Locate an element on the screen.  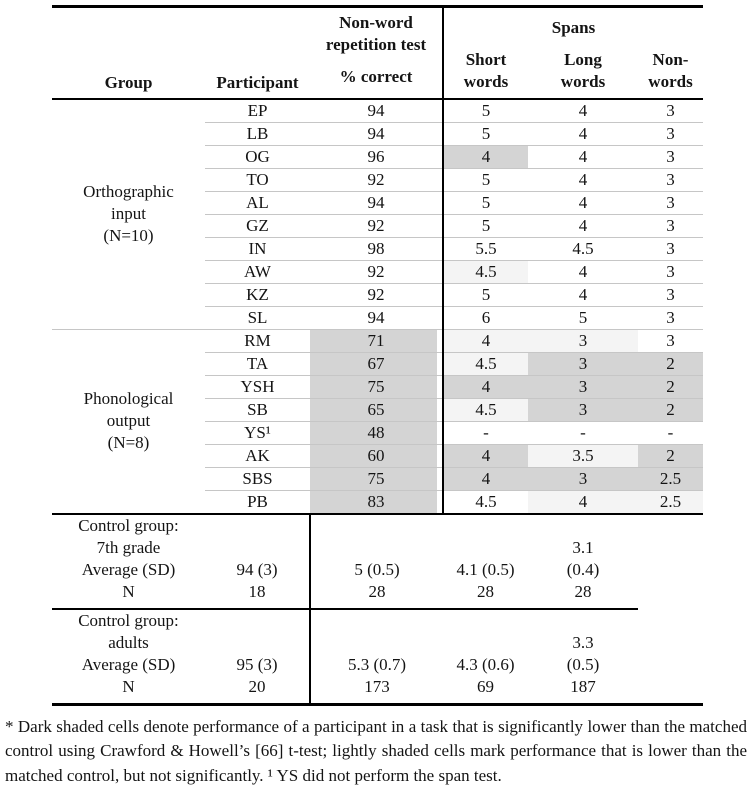
control-pct-correct: 94 (3)18 is located at coordinates (257, 561).